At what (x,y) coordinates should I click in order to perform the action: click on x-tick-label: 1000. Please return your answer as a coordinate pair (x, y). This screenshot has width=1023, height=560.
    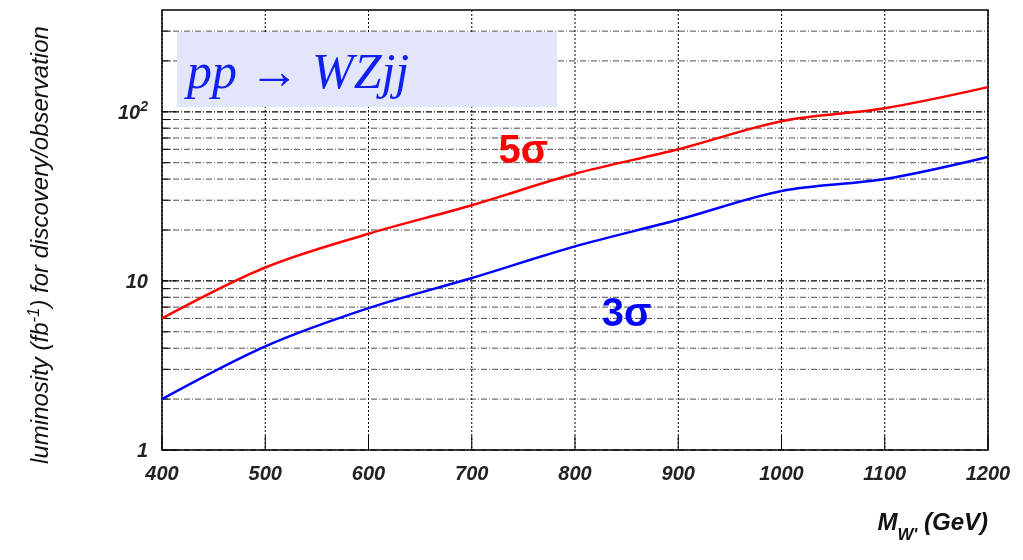
    Looking at the image, I should click on (781, 473).